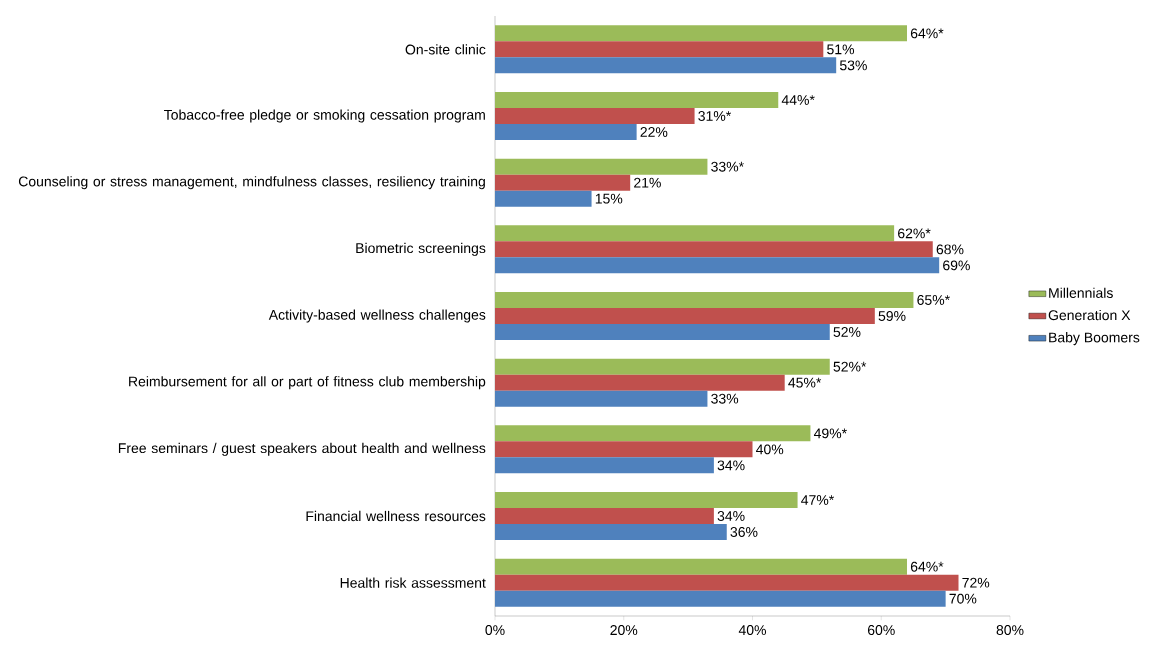 This screenshot has height=648, width=1172. I want to click on data-label: 45%*, so click(805, 382).